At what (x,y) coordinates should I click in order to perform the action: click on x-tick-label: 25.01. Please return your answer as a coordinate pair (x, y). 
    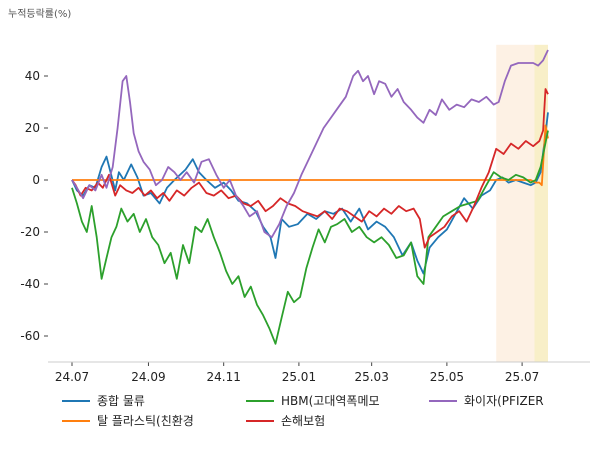
    Looking at the image, I should click on (299, 377).